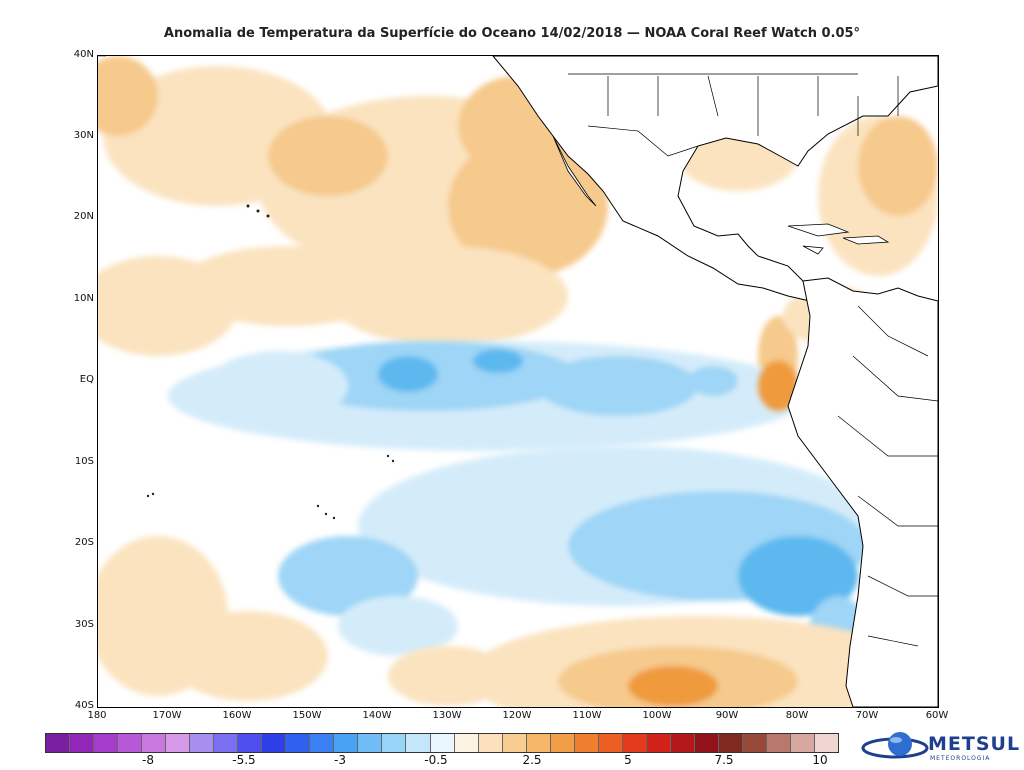 This screenshot has width=1024, height=770. I want to click on lat-label-eq: EQ, so click(86, 379).